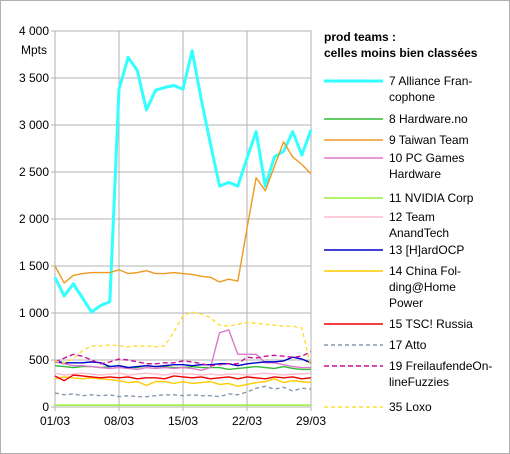 This screenshot has width=510, height=454. Describe the element at coordinates (426, 158) in the screenshot. I see `legend-label-3: 10 PC Games` at that location.